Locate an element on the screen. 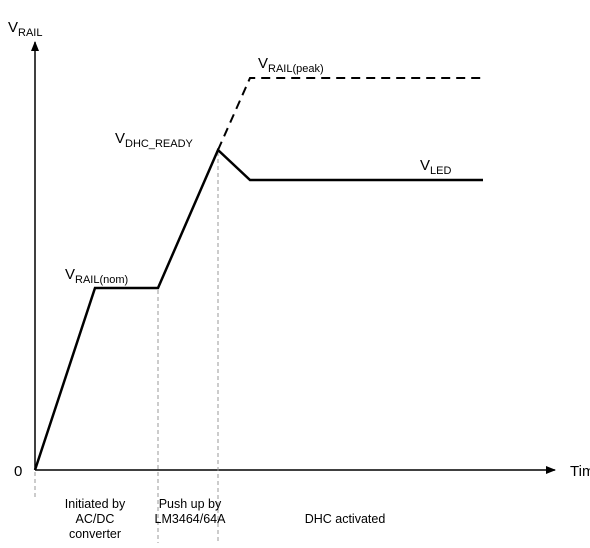  phase-note: AC/DC is located at coordinates (95, 519).